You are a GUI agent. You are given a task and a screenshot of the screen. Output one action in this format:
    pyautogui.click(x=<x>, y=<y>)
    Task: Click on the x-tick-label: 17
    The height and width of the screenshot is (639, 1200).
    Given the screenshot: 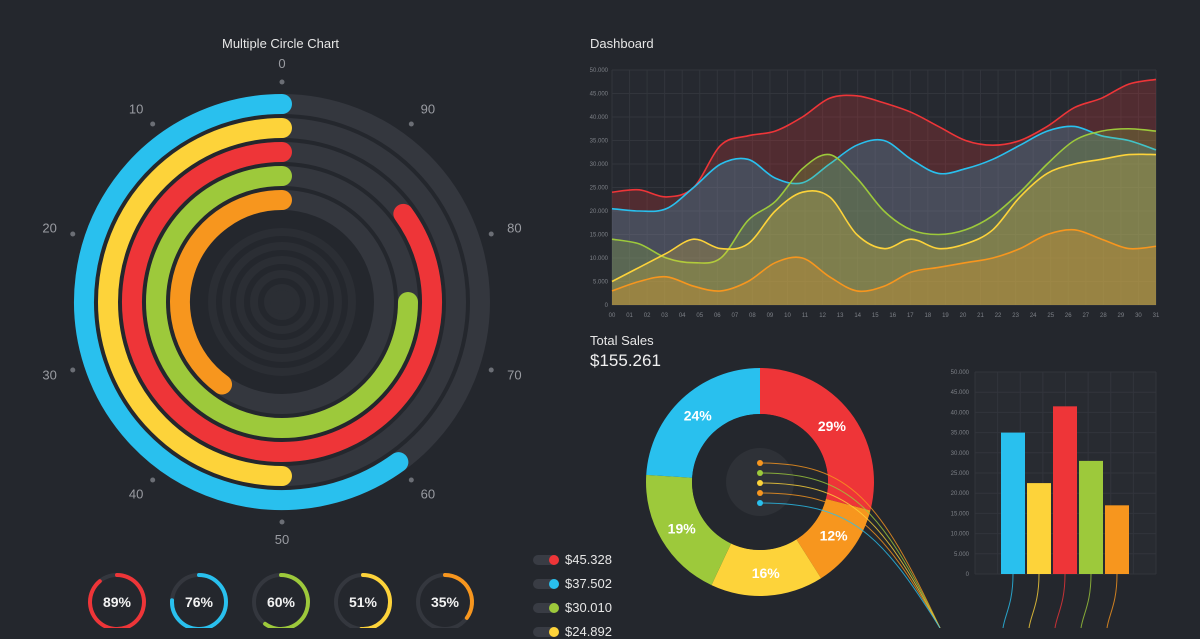 What is the action you would take?
    pyautogui.click(x=910, y=316)
    